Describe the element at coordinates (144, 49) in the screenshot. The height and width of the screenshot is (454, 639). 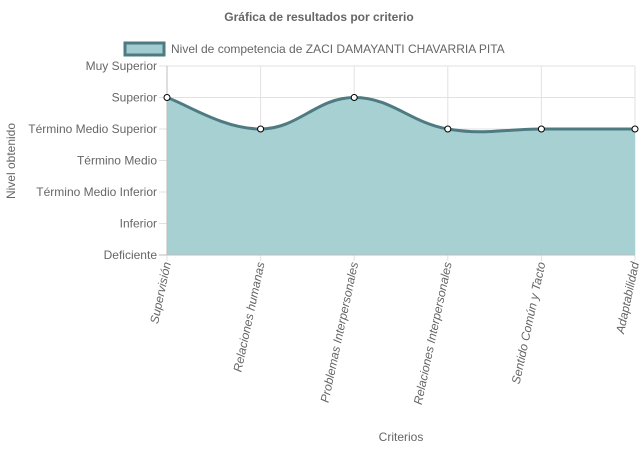
I see `legend-swatch` at that location.